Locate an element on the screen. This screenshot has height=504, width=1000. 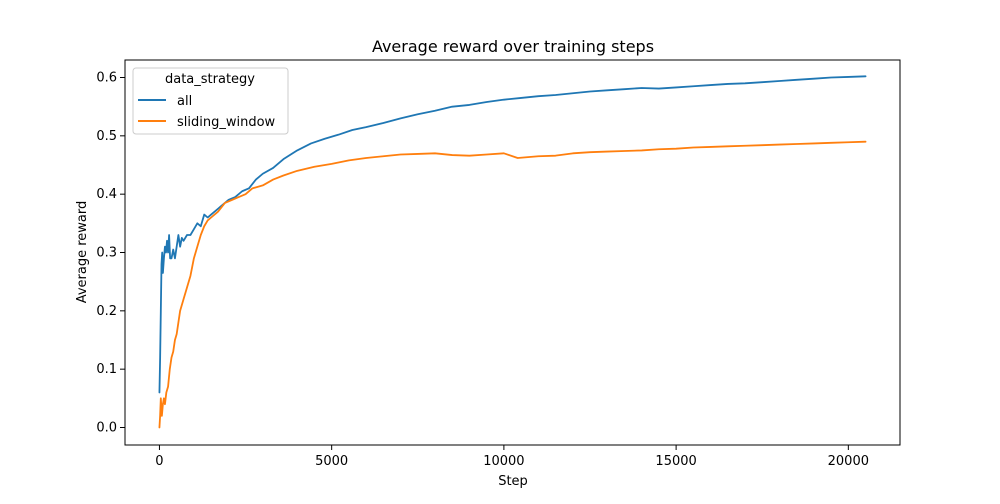
legend-title: data_strategy is located at coordinates (210, 79).